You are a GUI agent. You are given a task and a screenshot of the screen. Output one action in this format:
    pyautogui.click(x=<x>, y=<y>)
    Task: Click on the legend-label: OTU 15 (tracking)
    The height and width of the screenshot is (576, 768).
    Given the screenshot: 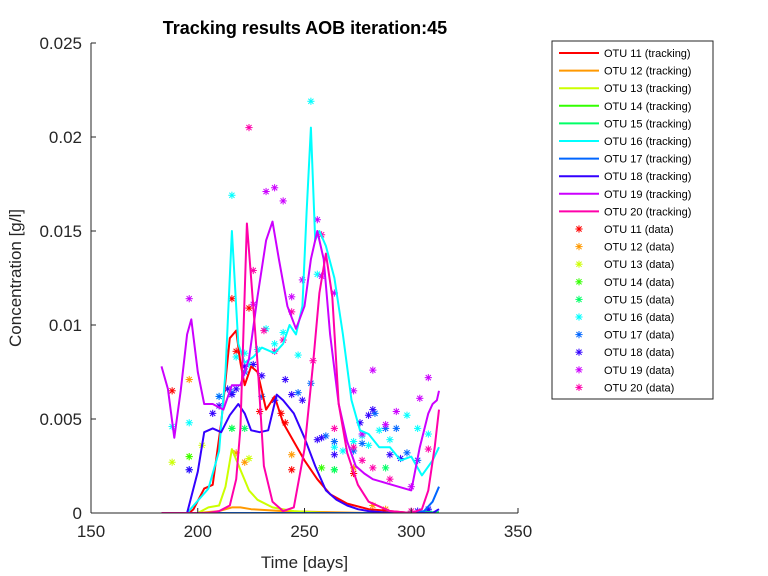 What is the action you would take?
    pyautogui.click(x=647, y=124)
    